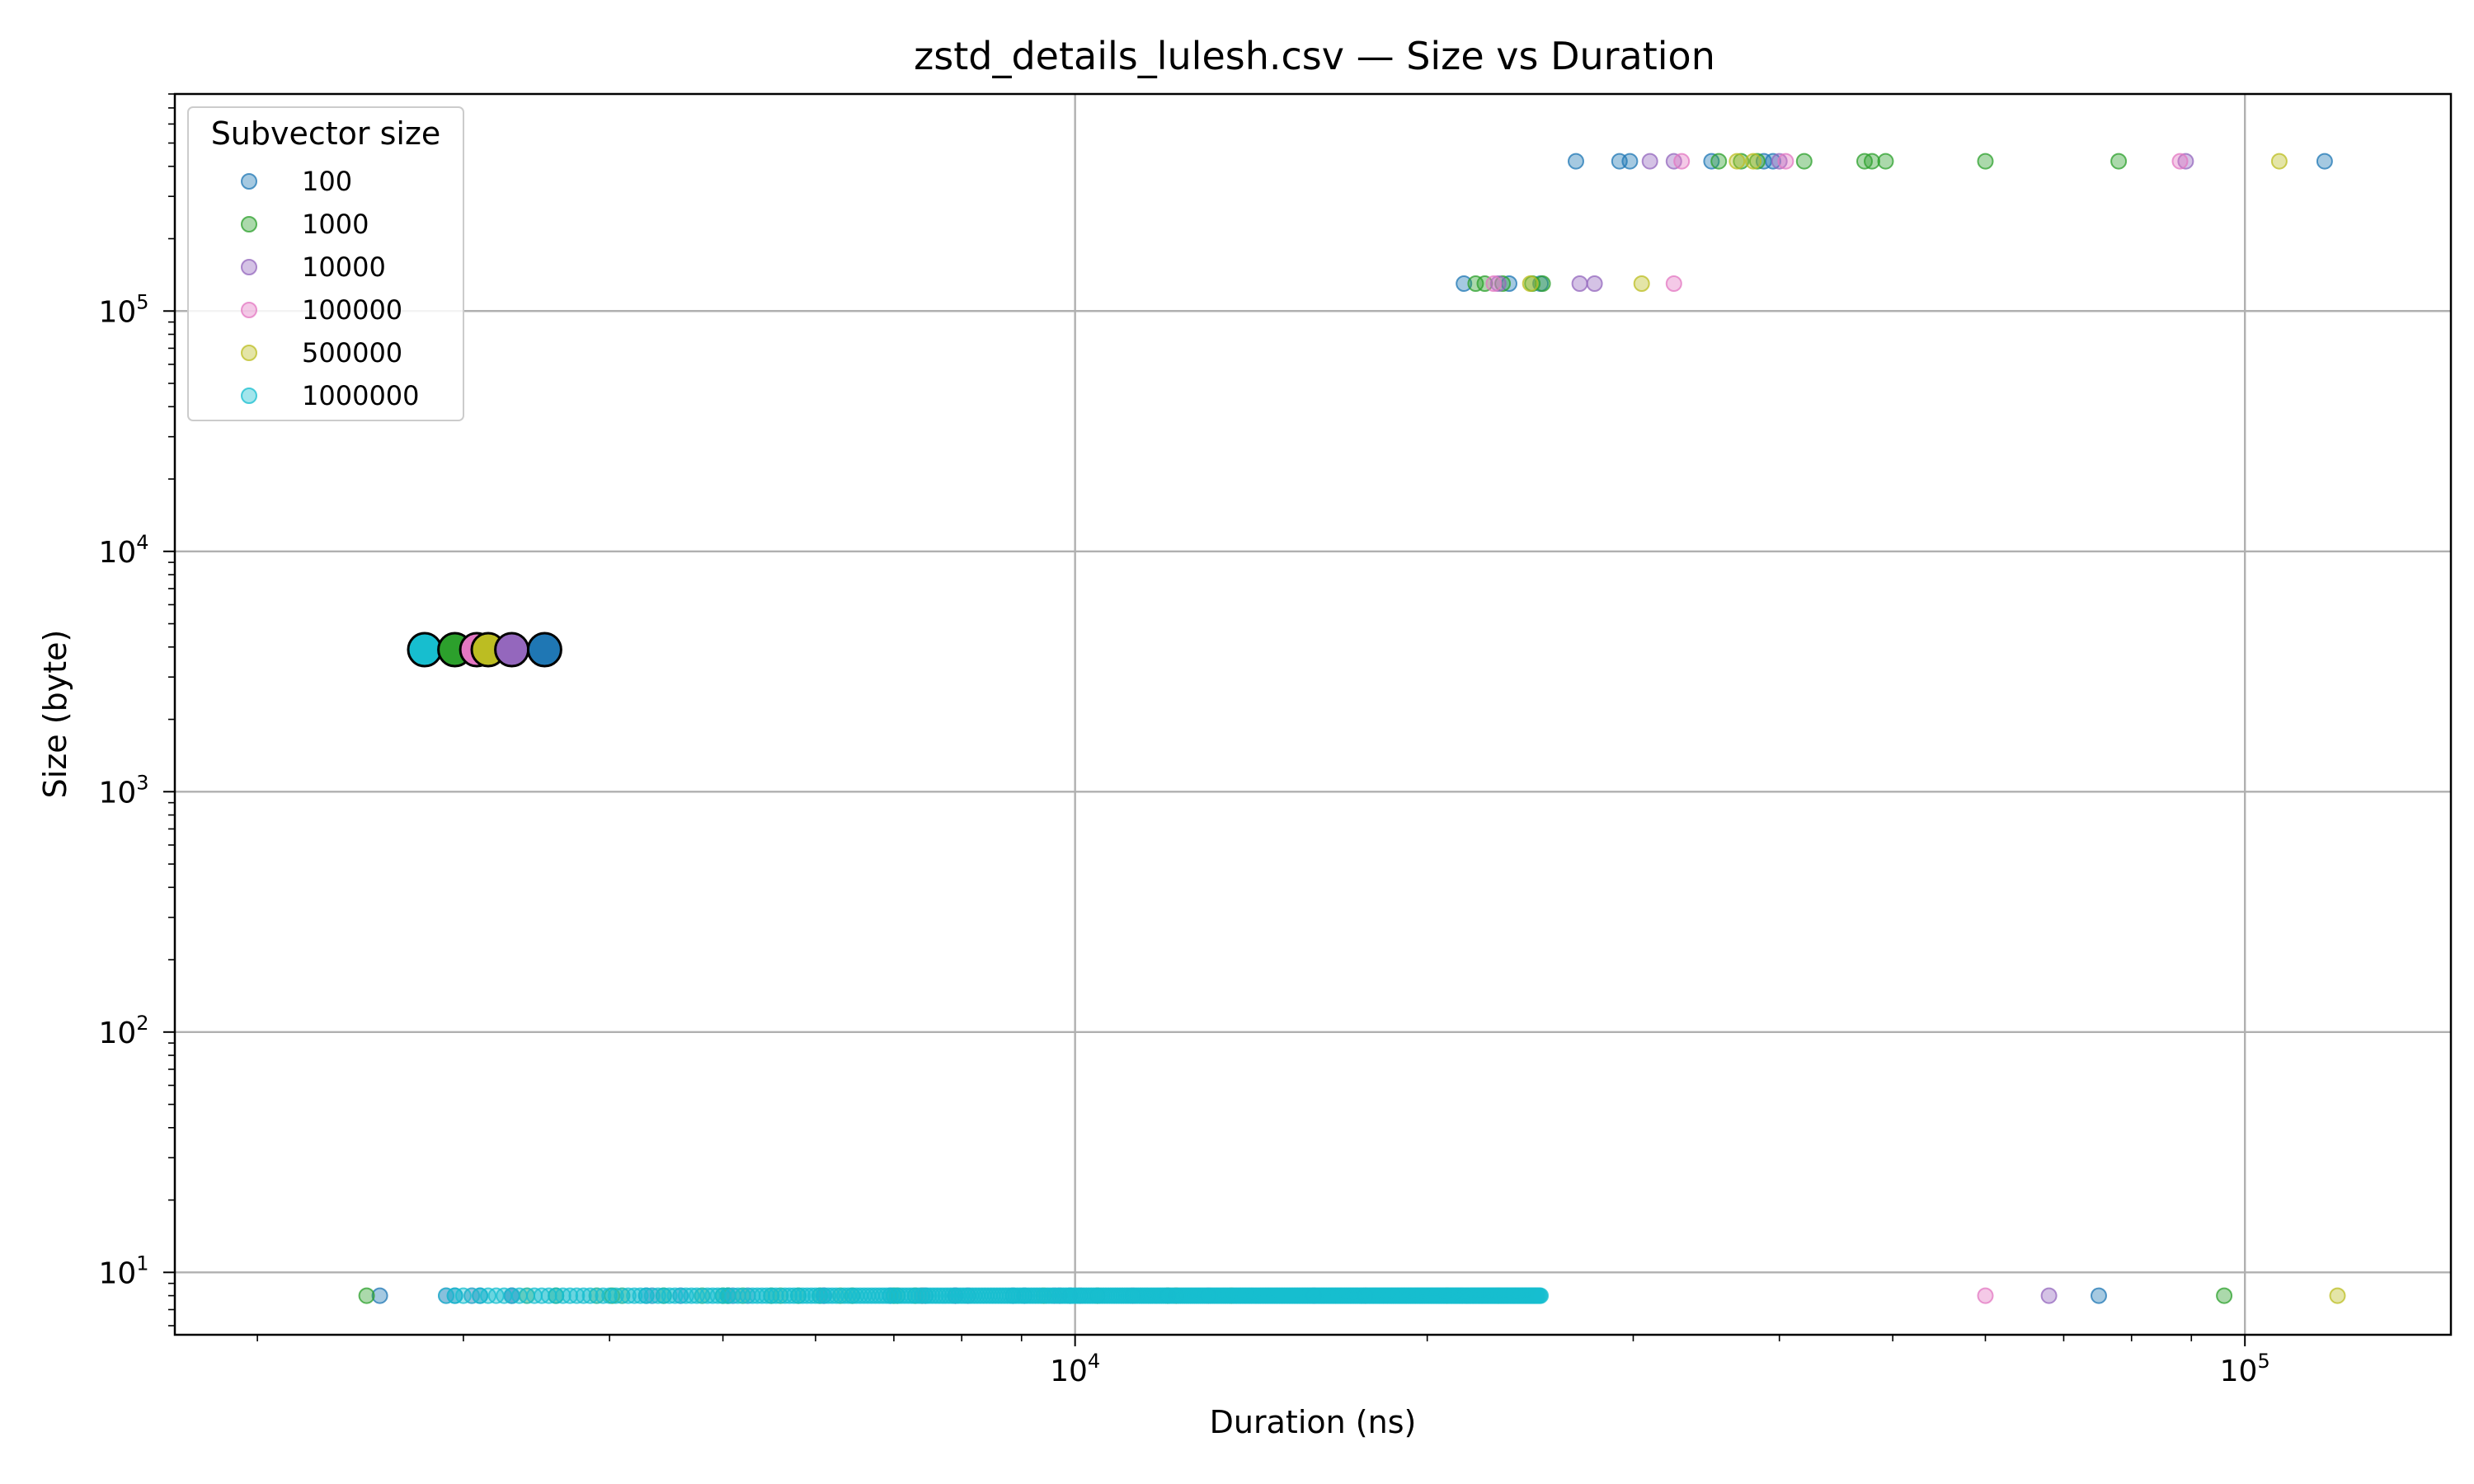 The height and width of the screenshot is (1484, 2474). Describe the element at coordinates (344, 267) in the screenshot. I see `legend-label: 10000` at that location.